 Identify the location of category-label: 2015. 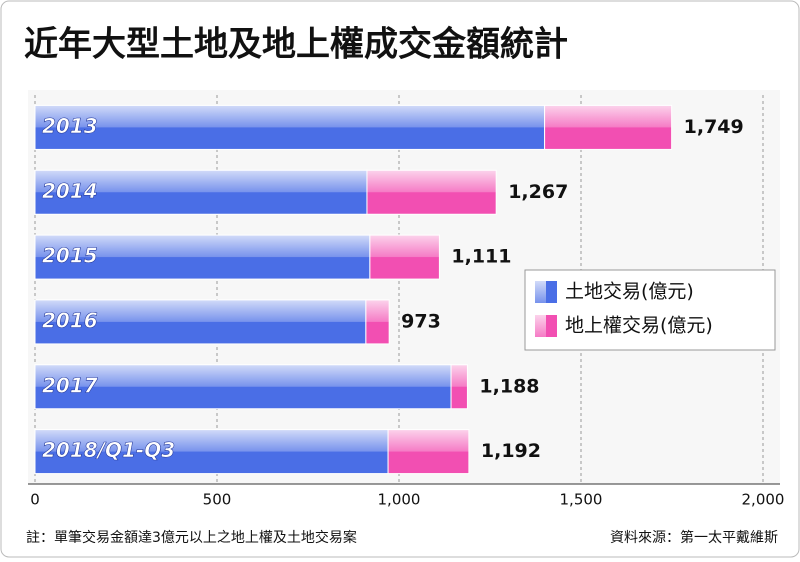
(70, 256).